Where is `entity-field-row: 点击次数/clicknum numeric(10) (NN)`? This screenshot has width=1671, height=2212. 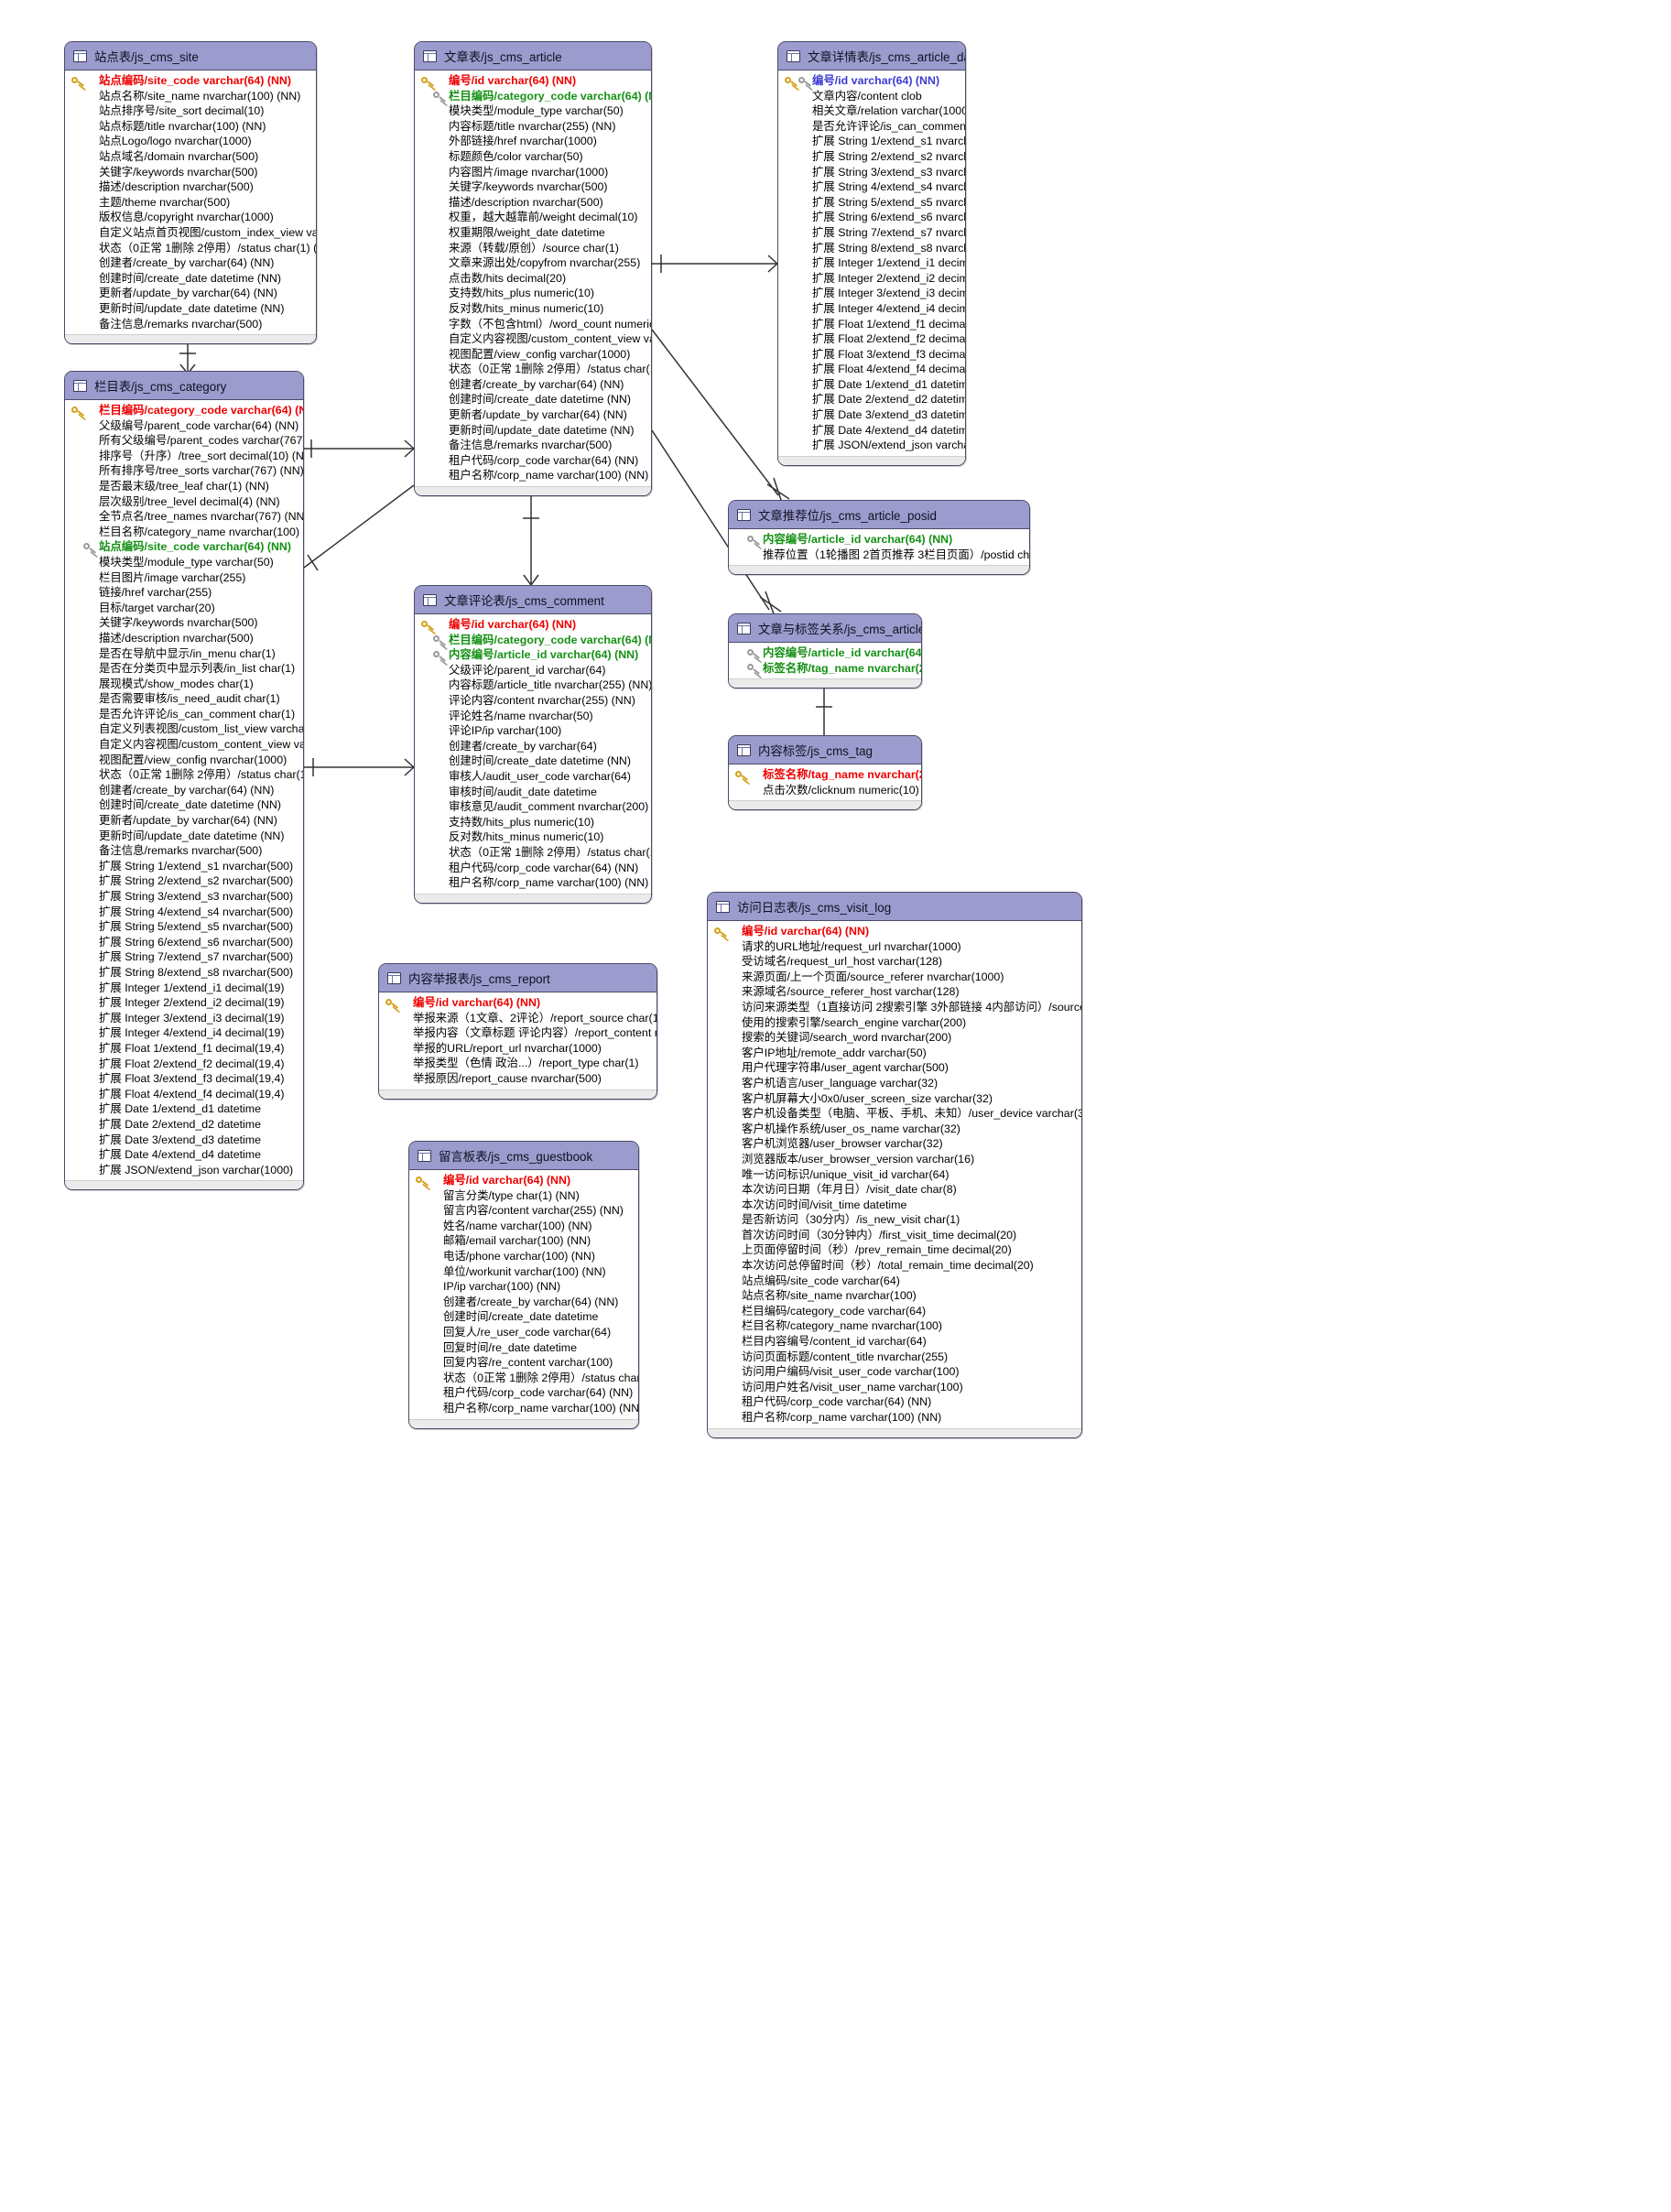 entity-field-row: 点击次数/clicknum numeric(10) (NN) is located at coordinates (825, 790).